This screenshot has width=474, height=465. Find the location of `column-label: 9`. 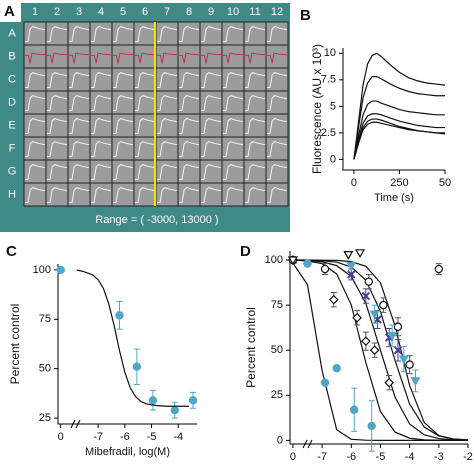

column-label: 9 is located at coordinates (211, 12).